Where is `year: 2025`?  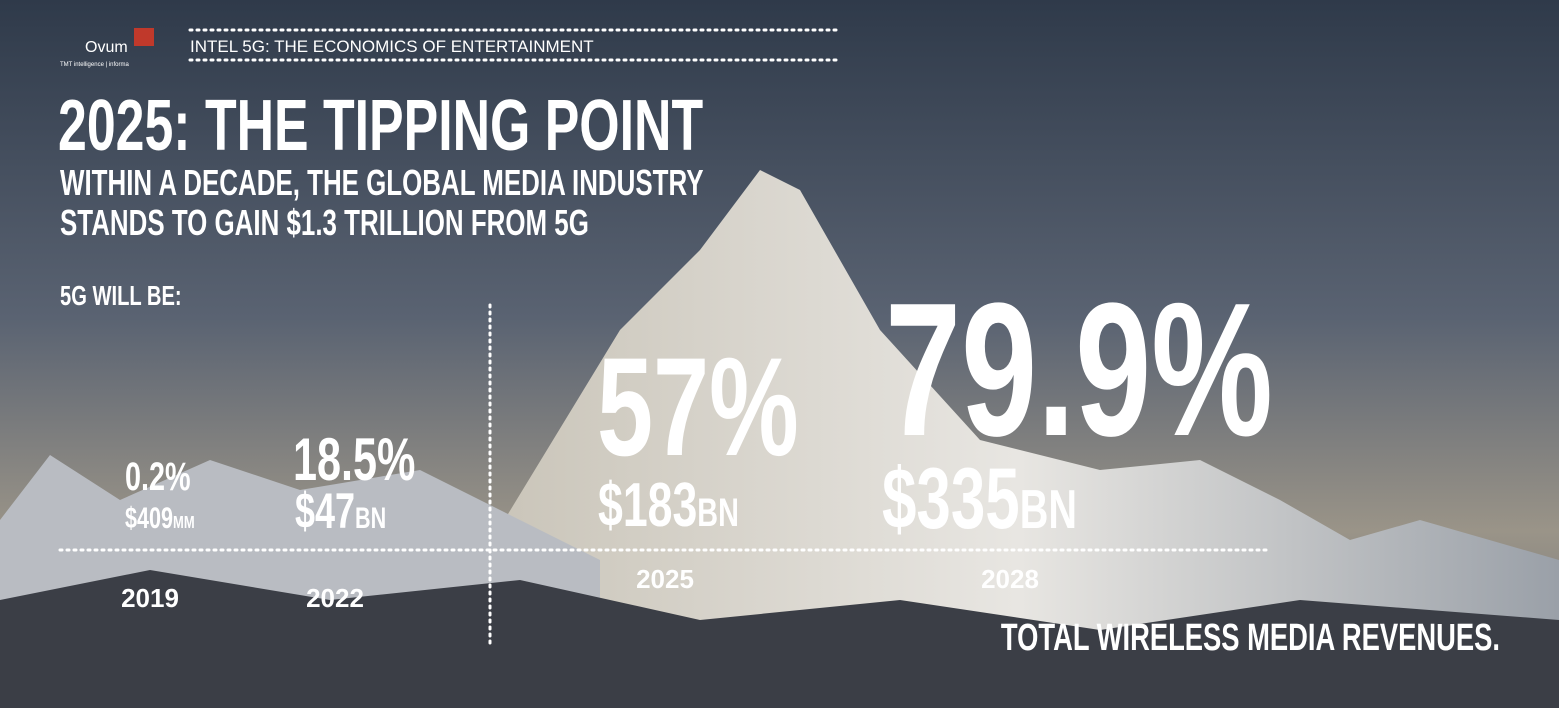
year: 2025 is located at coordinates (665, 579).